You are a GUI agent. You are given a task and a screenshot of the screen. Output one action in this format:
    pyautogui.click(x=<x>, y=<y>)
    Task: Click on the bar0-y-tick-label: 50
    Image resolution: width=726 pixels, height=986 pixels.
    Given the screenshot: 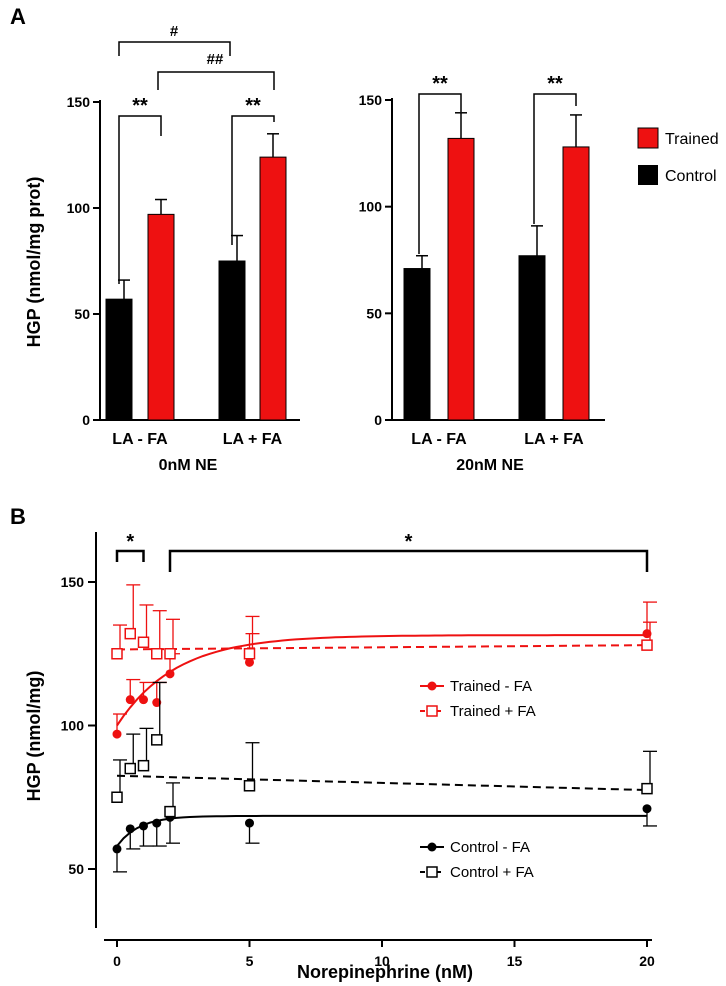 What is the action you would take?
    pyautogui.click(x=82, y=314)
    